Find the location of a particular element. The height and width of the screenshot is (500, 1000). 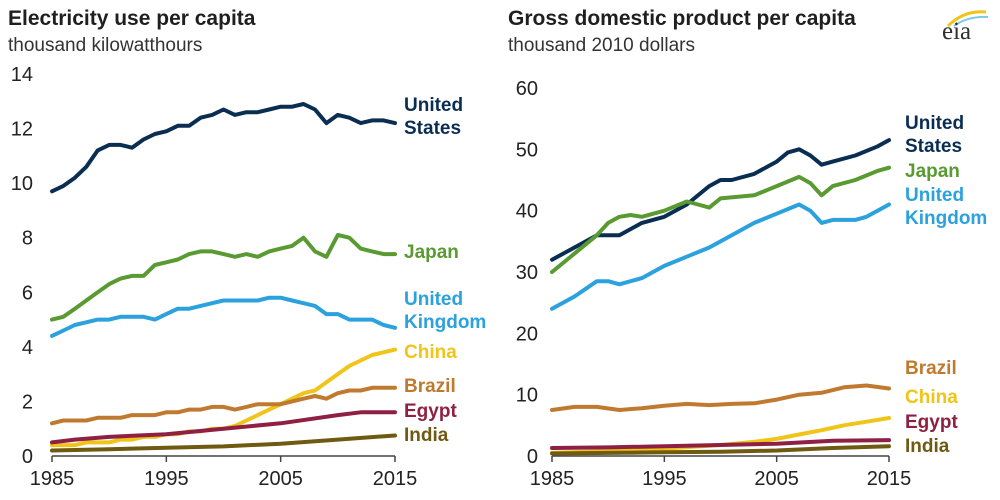

y-tick-label: 8 is located at coordinates (27, 239).